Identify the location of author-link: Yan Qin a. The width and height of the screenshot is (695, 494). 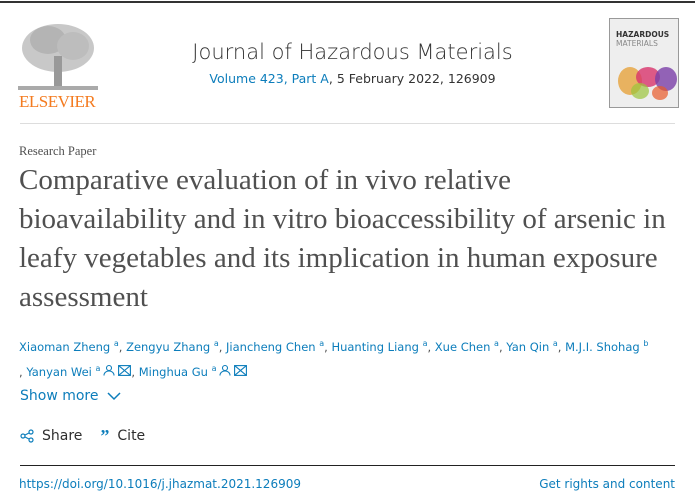
(532, 346).